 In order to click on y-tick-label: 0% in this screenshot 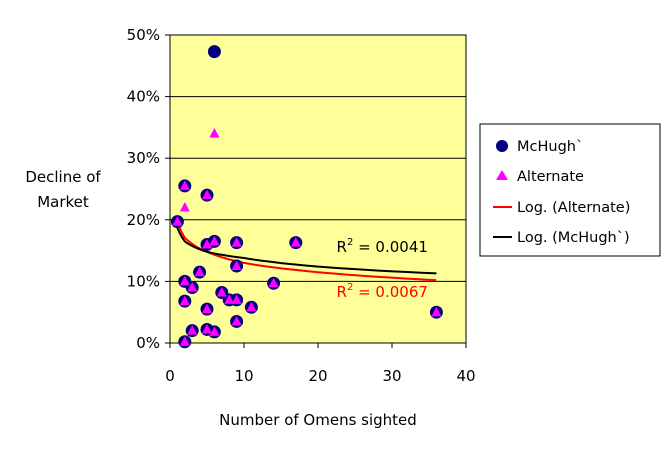, I will do `click(148, 343)`.